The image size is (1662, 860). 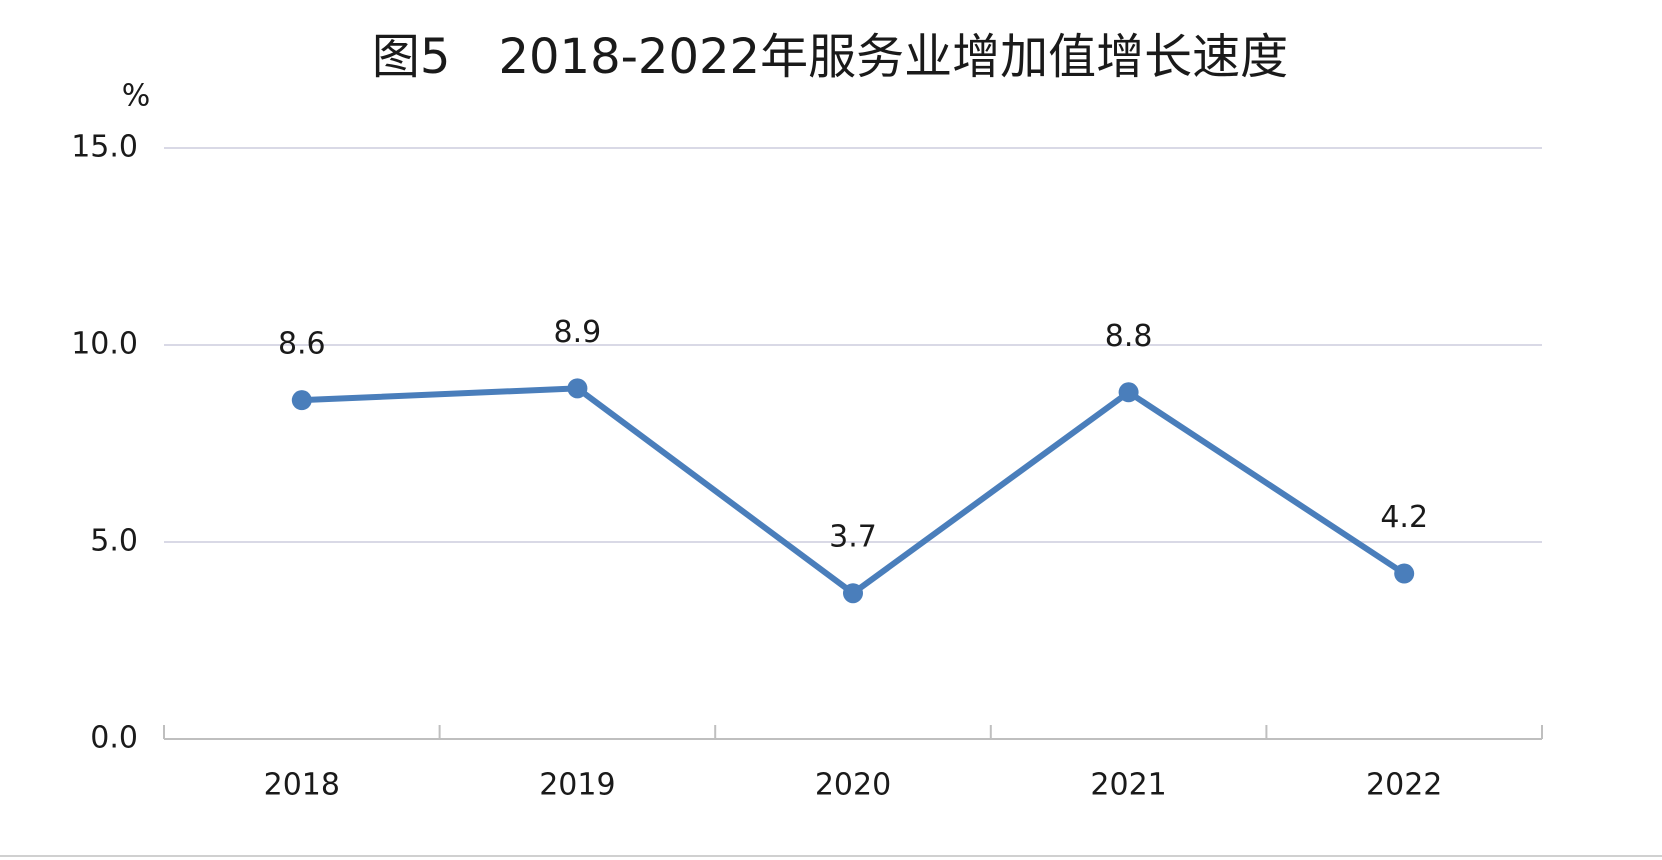 I want to click on data-label: 8.6, so click(x=302, y=344).